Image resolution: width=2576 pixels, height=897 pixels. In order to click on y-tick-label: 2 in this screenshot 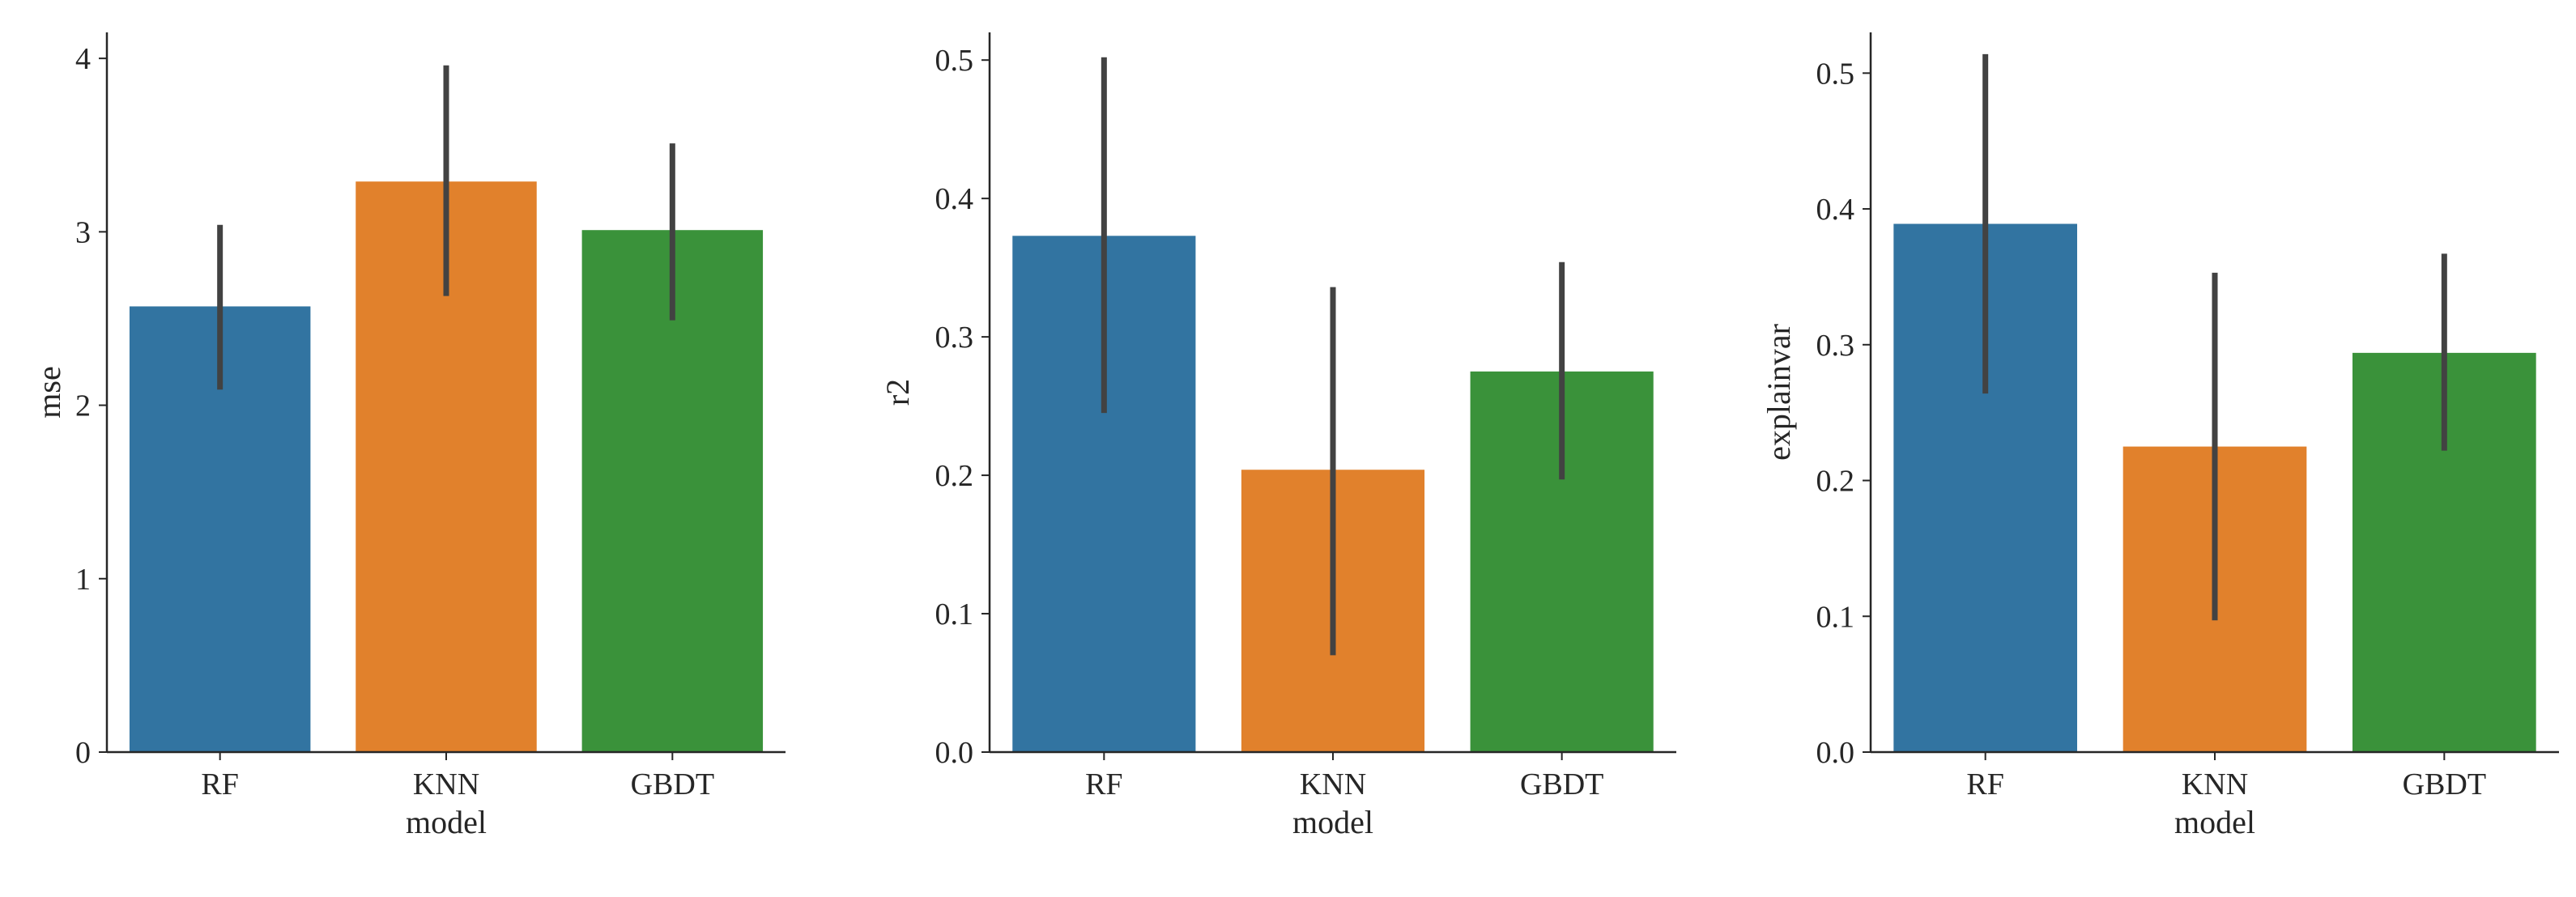, I will do `click(83, 406)`.